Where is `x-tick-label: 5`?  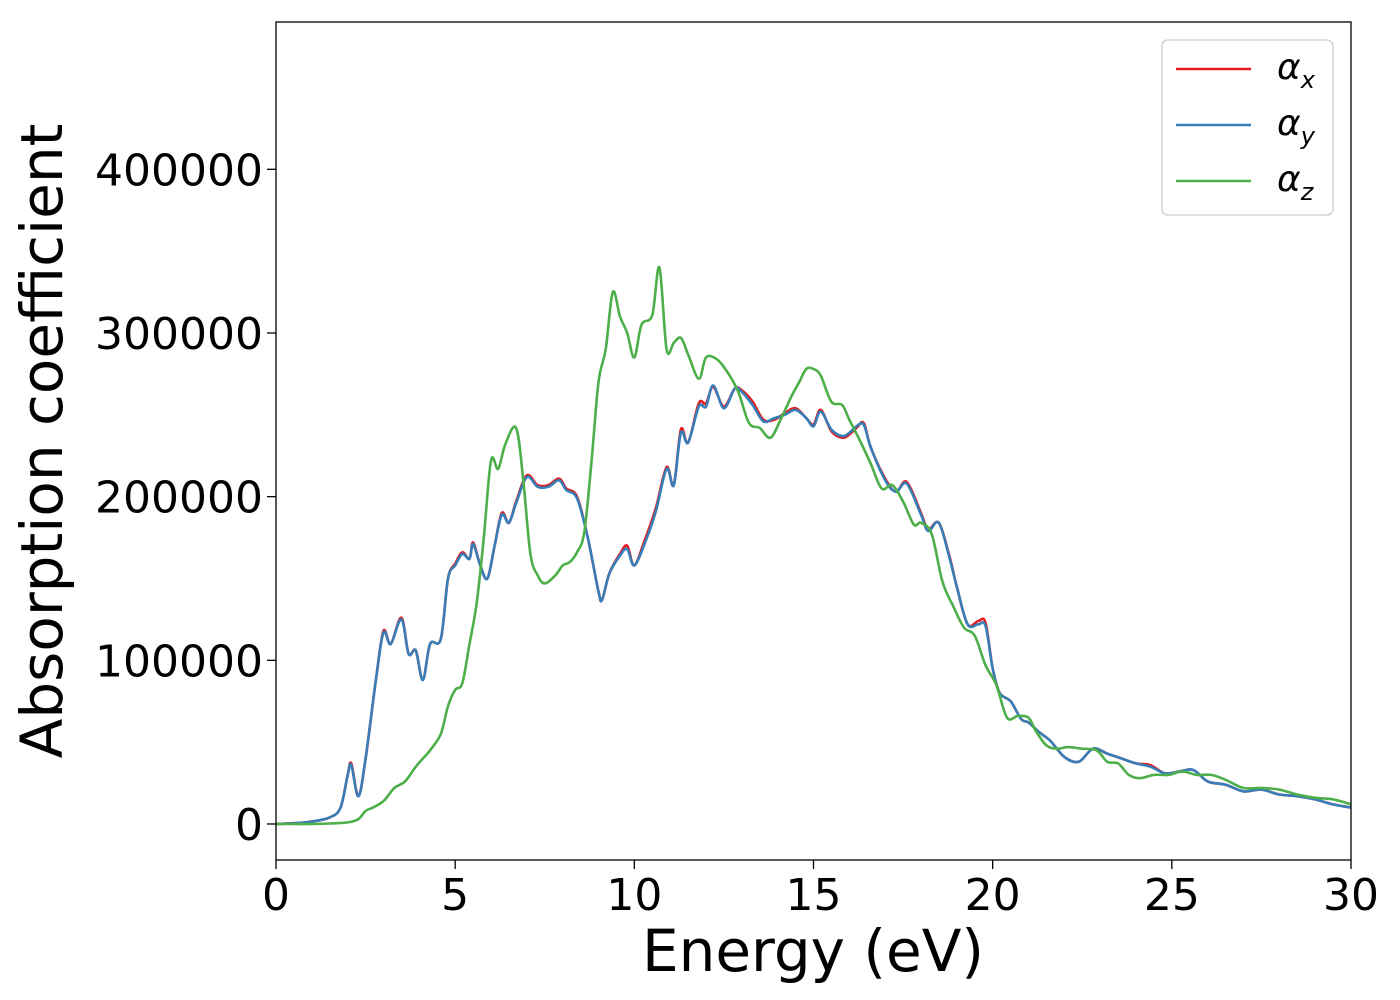 x-tick-label: 5 is located at coordinates (455, 895).